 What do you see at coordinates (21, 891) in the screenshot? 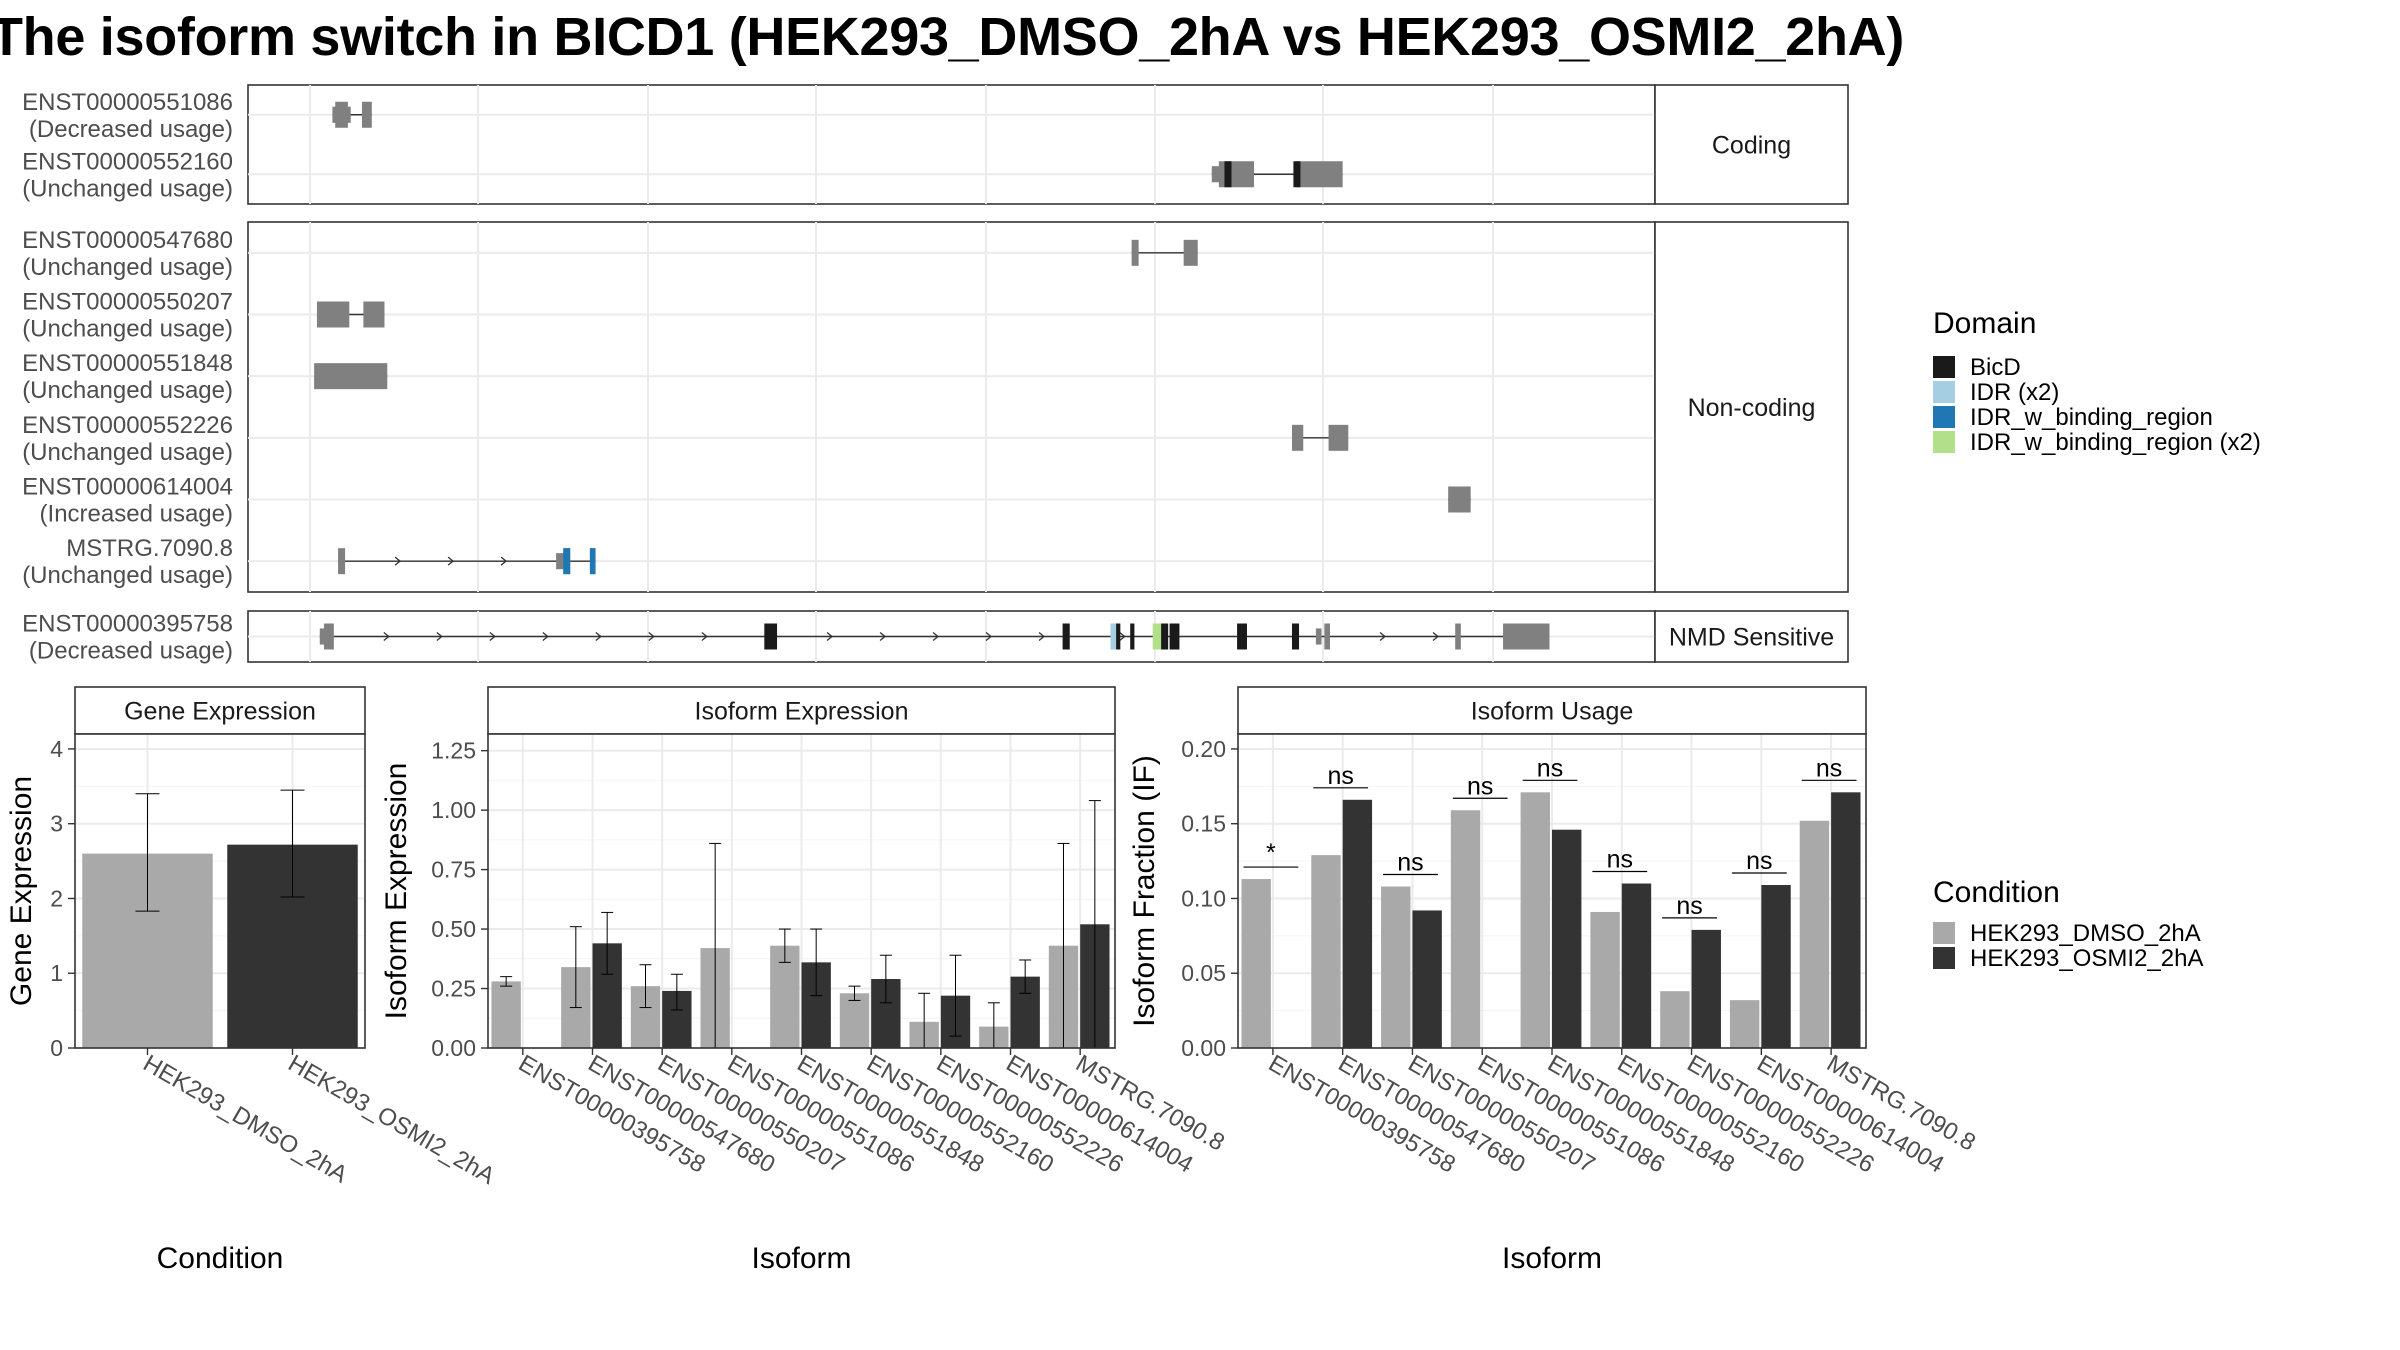
I see `y-axis-title: Gene Expression` at bounding box center [21, 891].